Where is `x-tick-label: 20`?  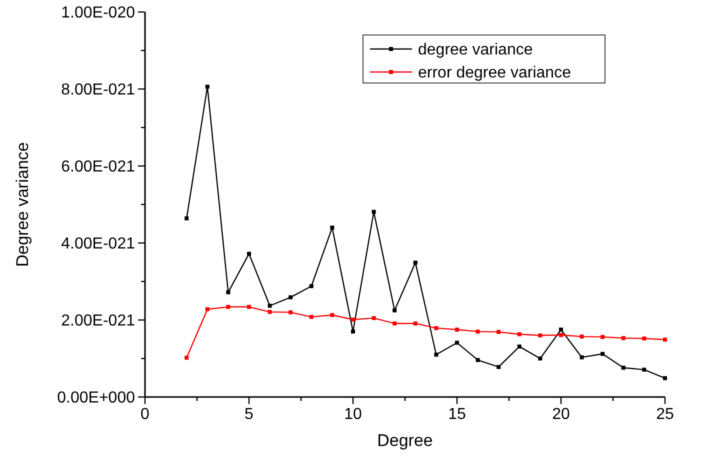
x-tick-label: 20 is located at coordinates (561, 414).